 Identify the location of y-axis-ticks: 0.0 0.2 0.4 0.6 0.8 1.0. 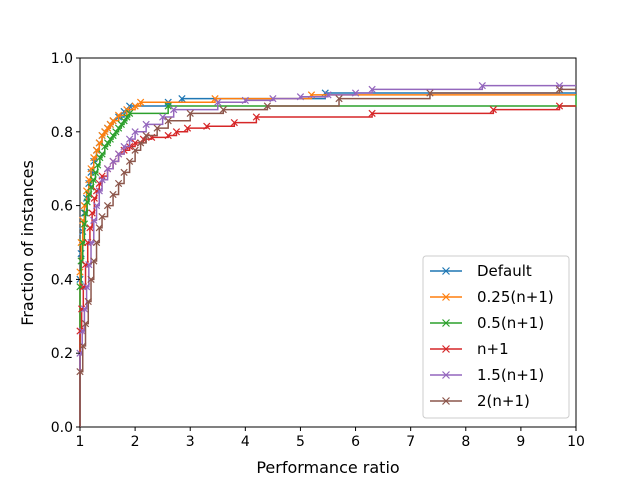
(65, 243).